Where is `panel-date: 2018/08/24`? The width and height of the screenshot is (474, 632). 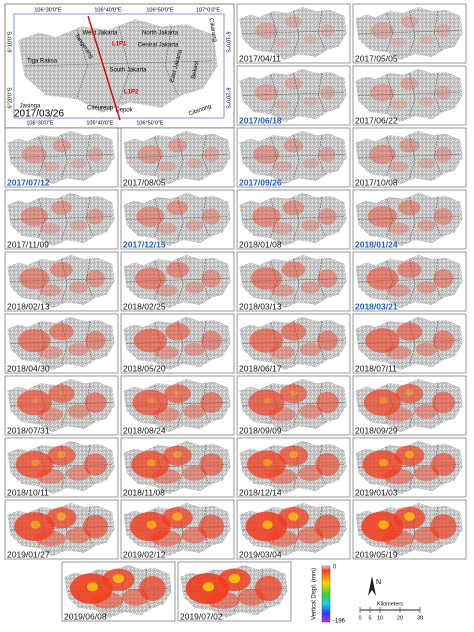
panel-date: 2018/08/24 is located at coordinates (144, 430).